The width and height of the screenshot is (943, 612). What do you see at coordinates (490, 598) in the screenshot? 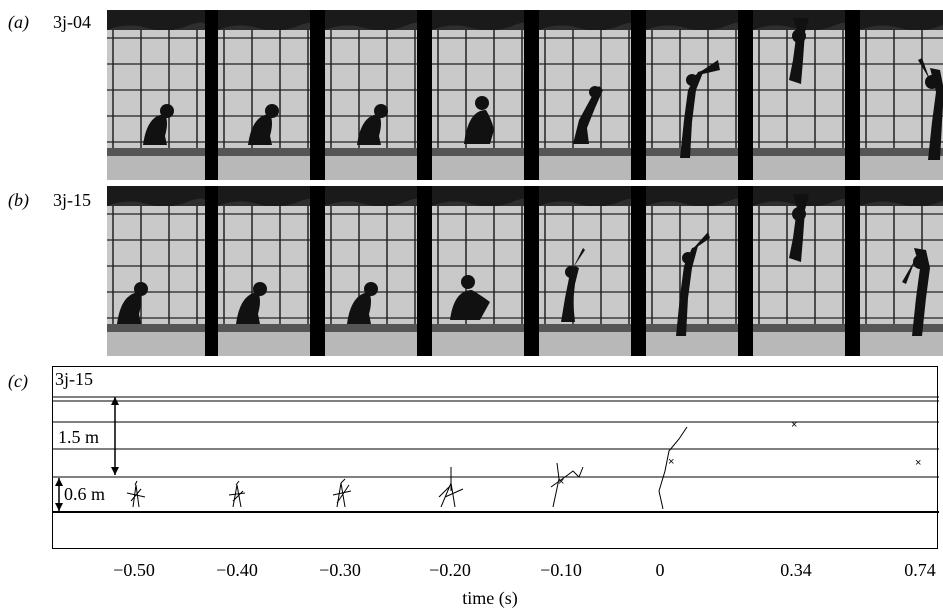
I see `x-axis-title: time (s)` at bounding box center [490, 598].